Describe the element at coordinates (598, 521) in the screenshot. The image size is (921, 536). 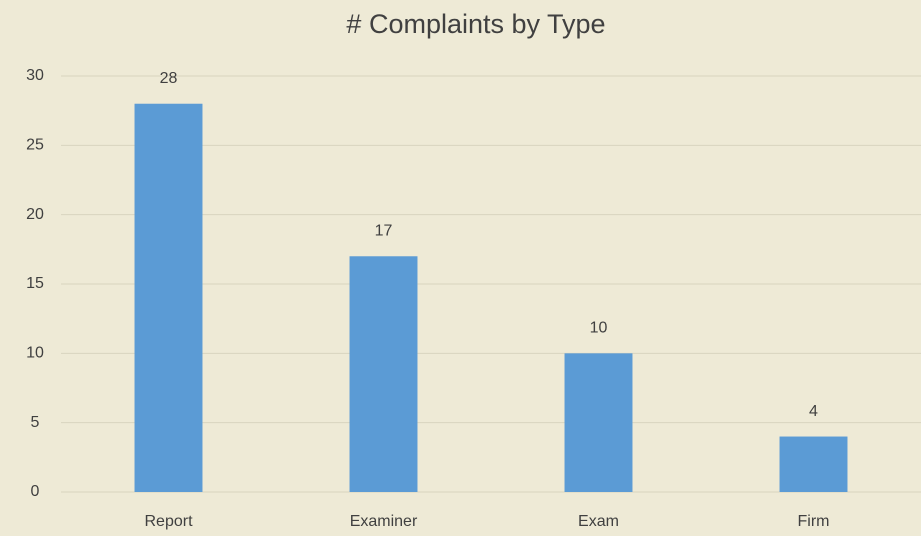
I see `x-tick-label: Exam` at that location.